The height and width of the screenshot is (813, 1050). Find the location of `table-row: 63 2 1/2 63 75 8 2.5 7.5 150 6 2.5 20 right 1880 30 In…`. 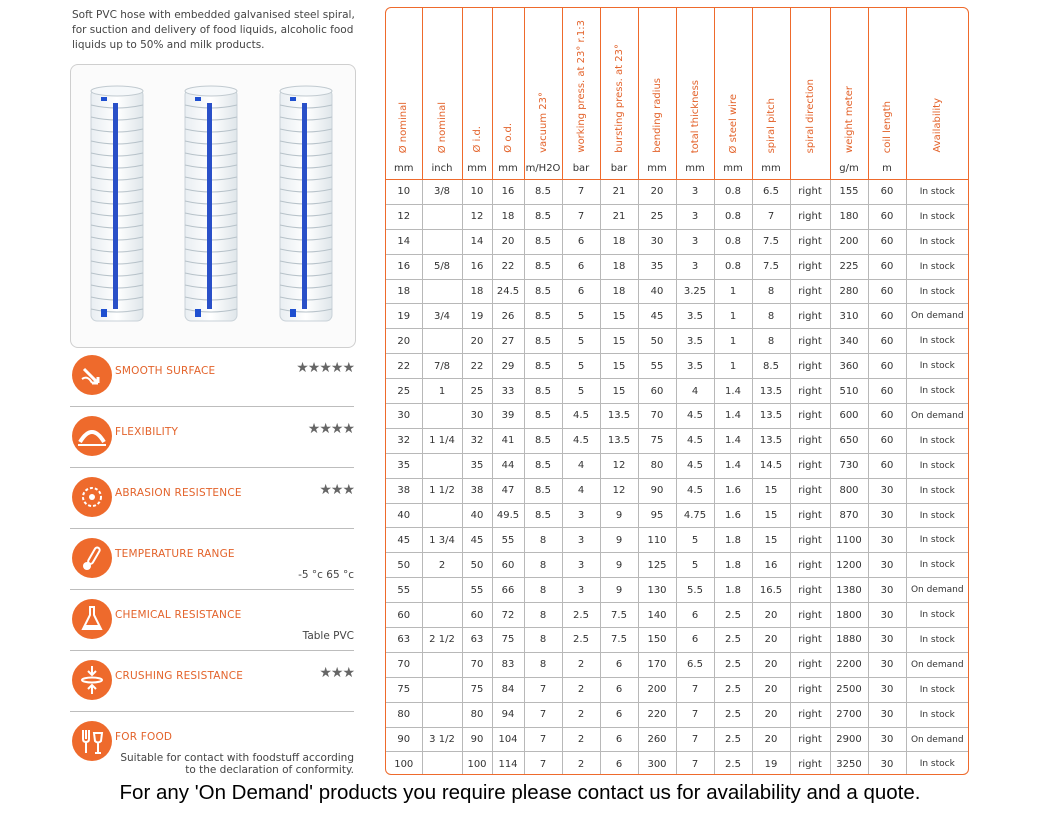

table-row: 63 2 1/2 63 75 8 2.5 7.5 150 6 2.5 20 right 1880 30 In… is located at coordinates (677, 640).